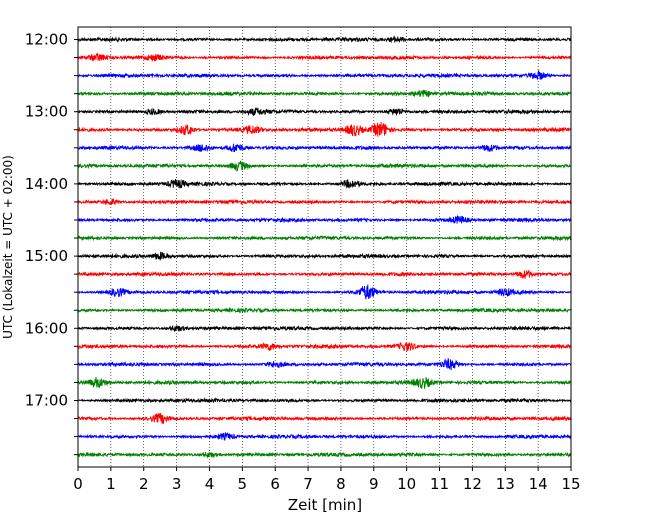 The width and height of the screenshot is (650, 520). I want to click on x-tick-label: 14, so click(538, 484).